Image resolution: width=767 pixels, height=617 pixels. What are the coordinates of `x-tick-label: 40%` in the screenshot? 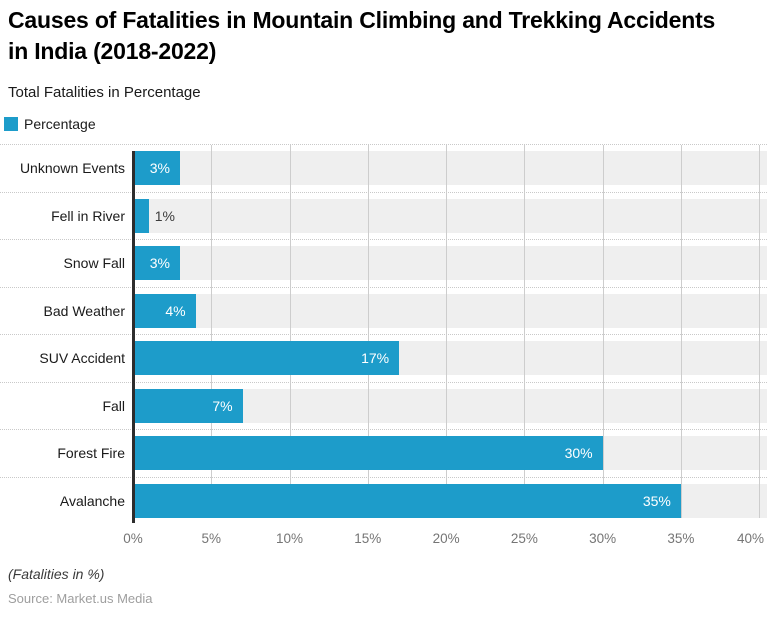 It's located at (750, 538).